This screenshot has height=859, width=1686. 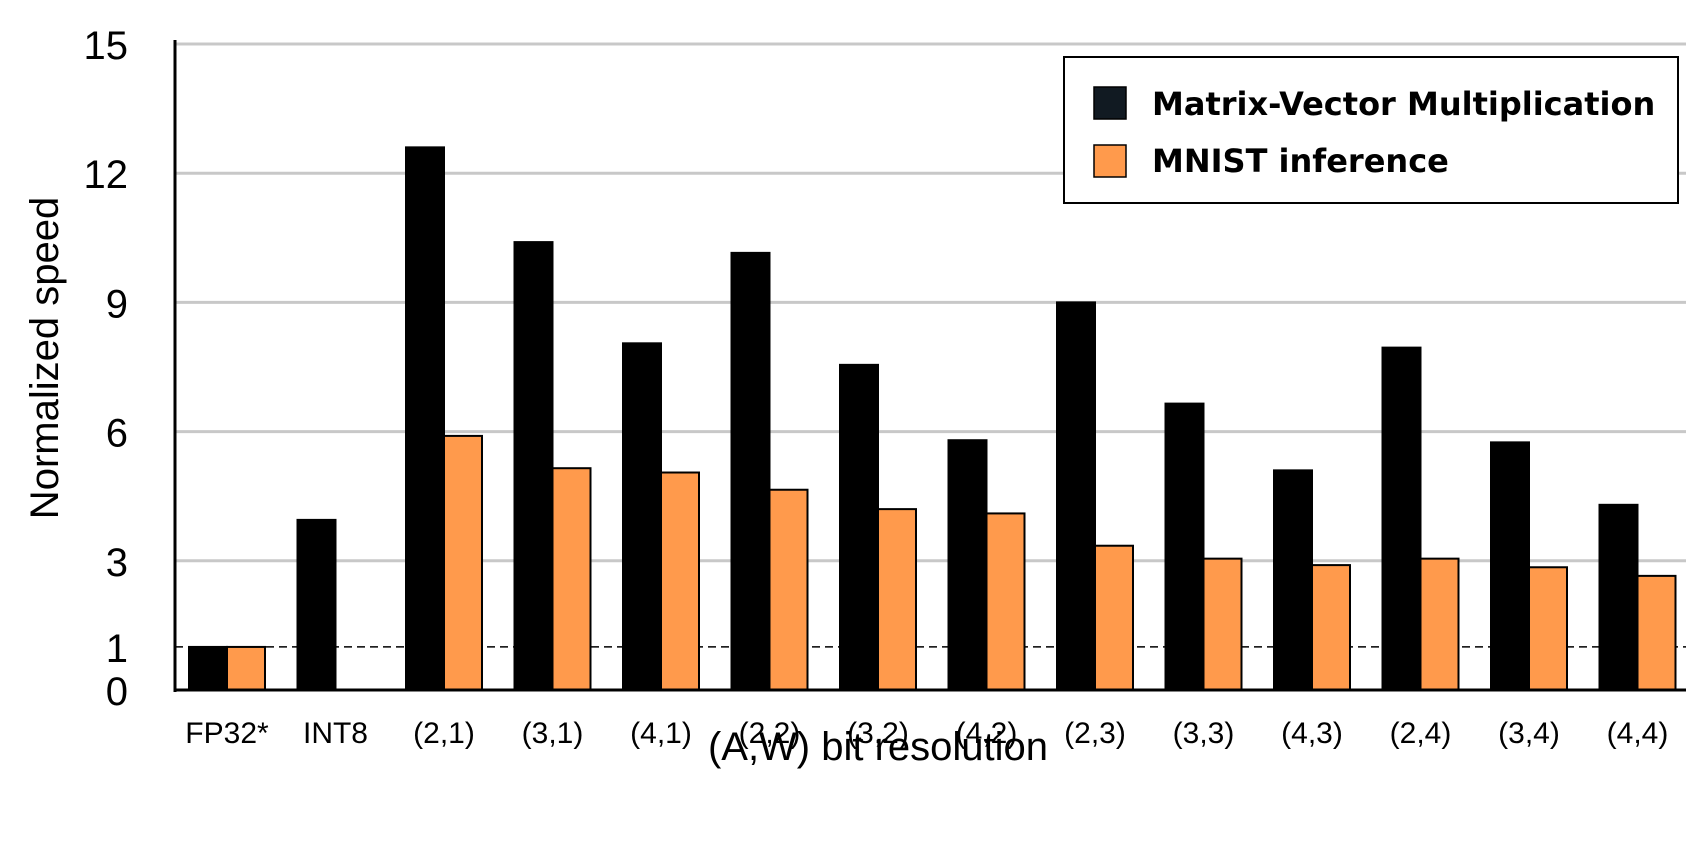 What do you see at coordinates (227, 733) in the screenshot?
I see `x-tick-label: FP32*` at bounding box center [227, 733].